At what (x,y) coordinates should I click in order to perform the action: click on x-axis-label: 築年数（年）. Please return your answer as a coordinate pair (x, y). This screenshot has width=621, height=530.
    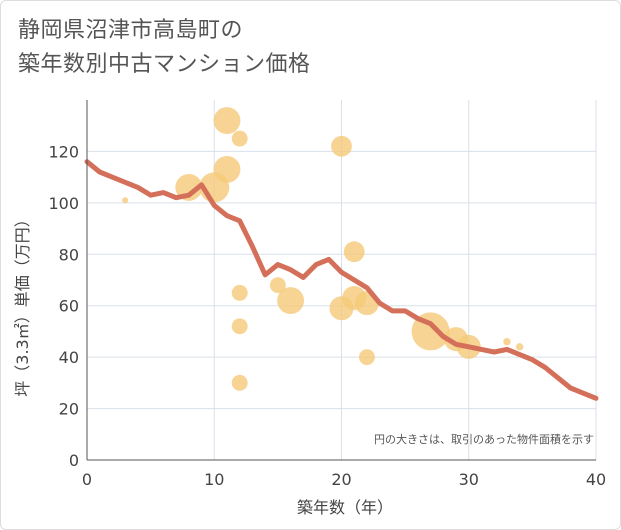
    Looking at the image, I should click on (345, 507).